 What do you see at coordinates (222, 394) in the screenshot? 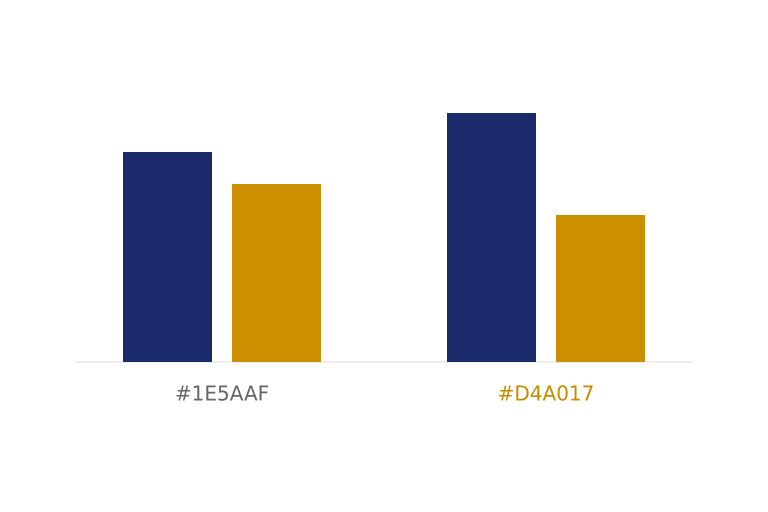
I see `x-tick-label: #1E5AAF` at bounding box center [222, 394].